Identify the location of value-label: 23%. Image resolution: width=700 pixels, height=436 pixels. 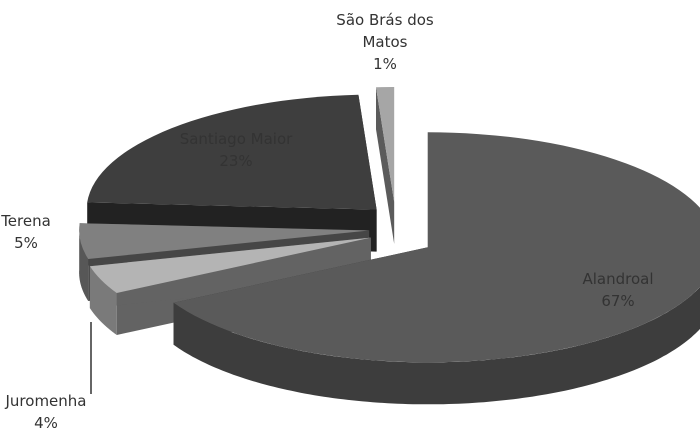
(236, 161).